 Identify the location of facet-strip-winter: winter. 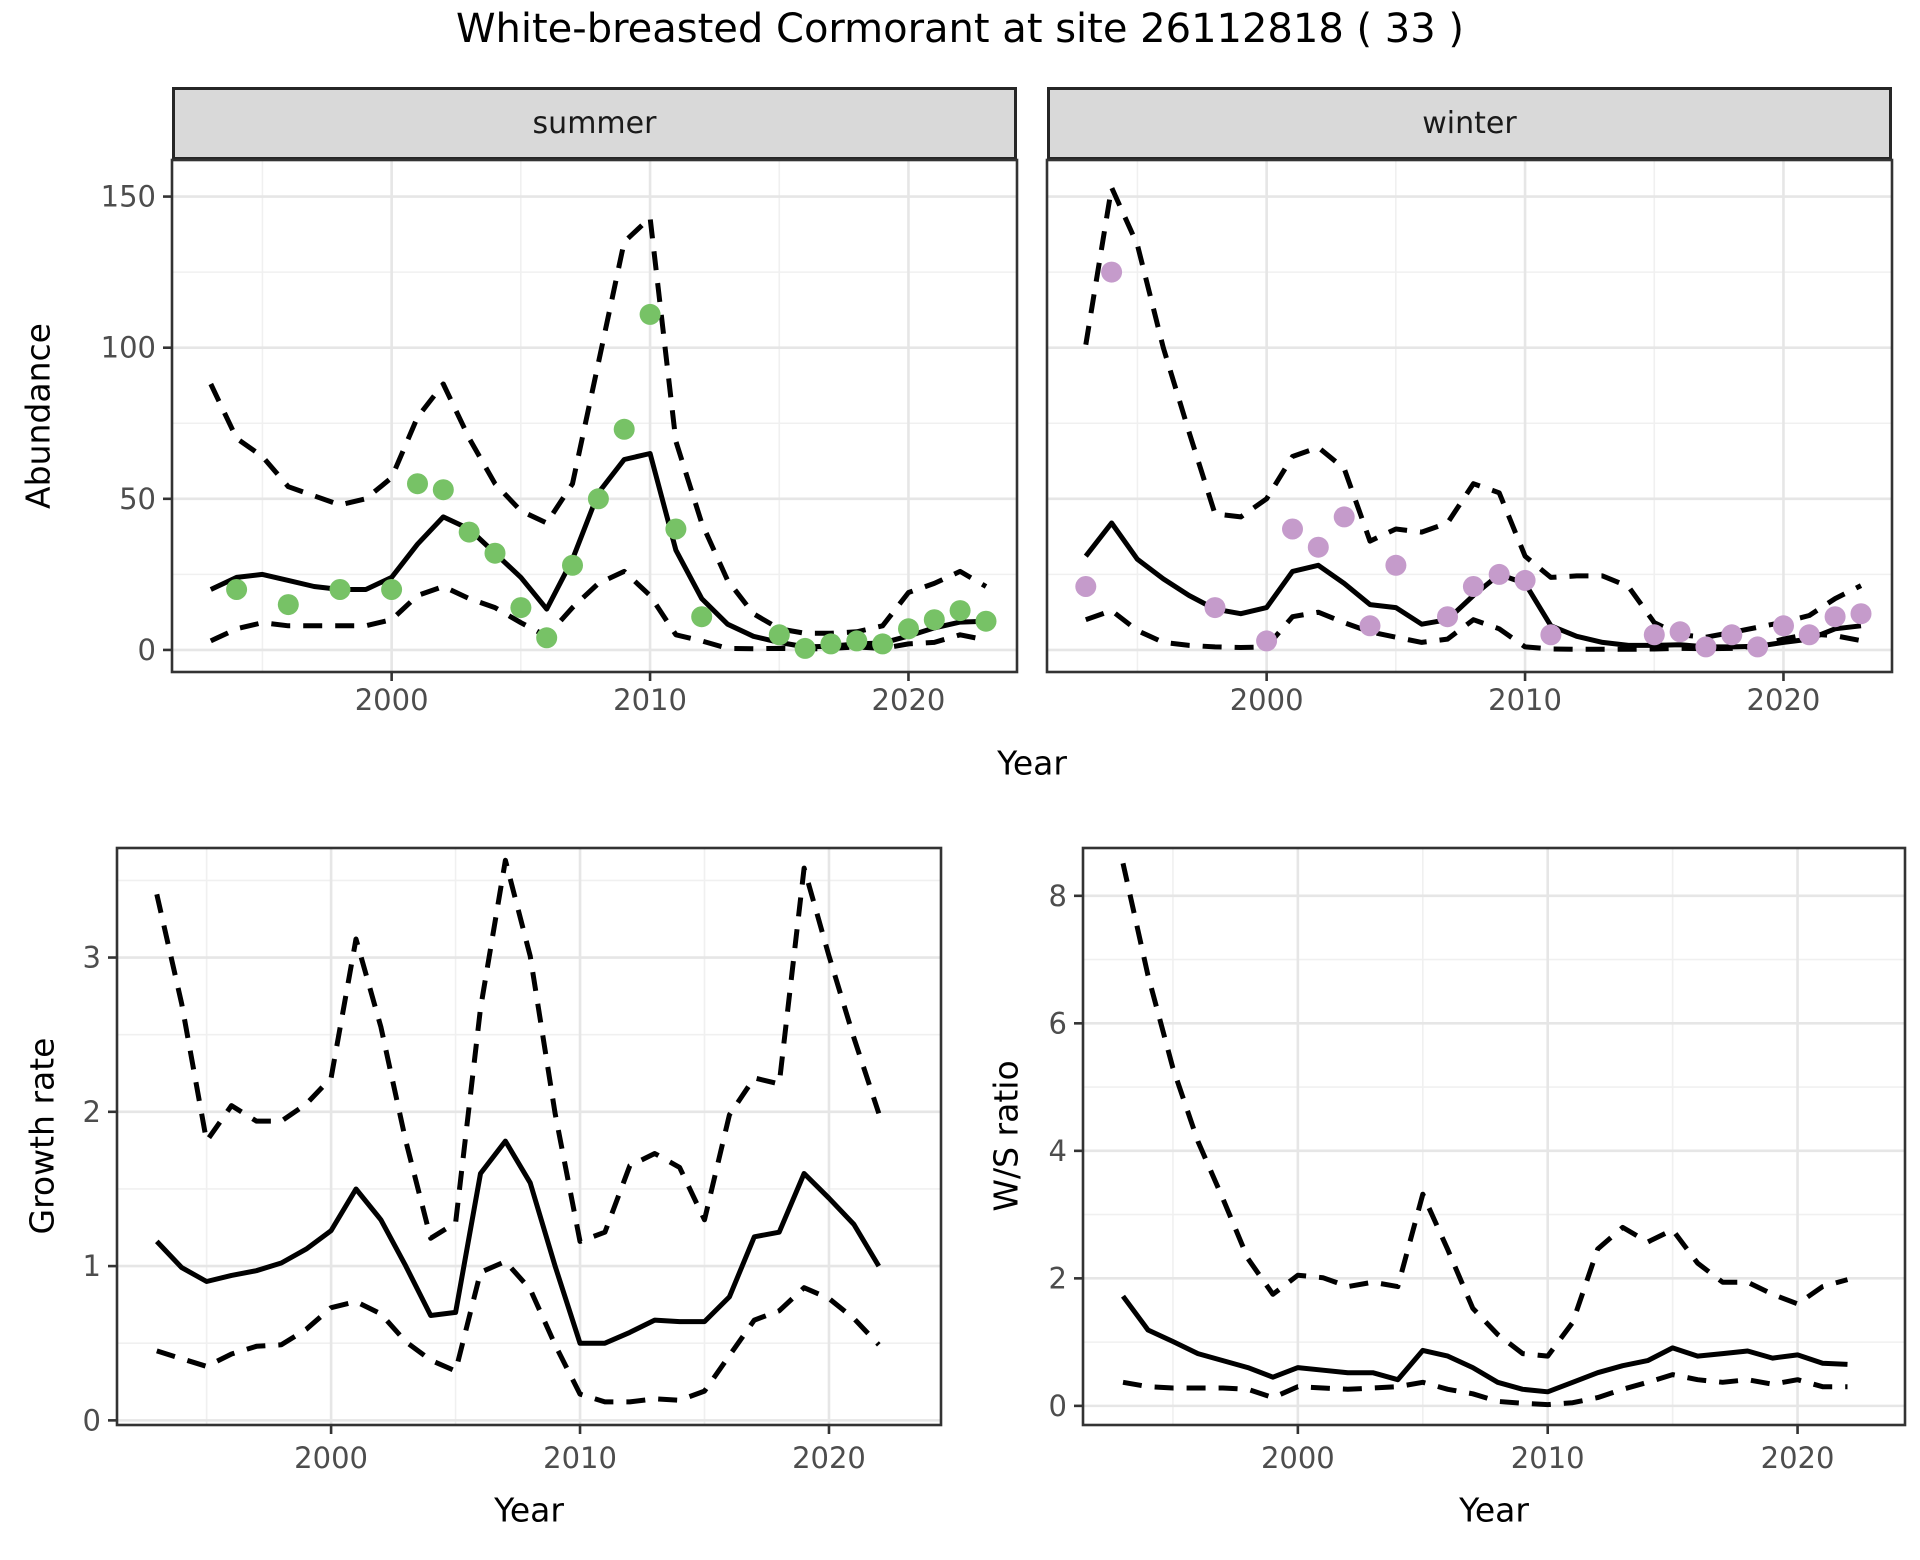
(1469, 123).